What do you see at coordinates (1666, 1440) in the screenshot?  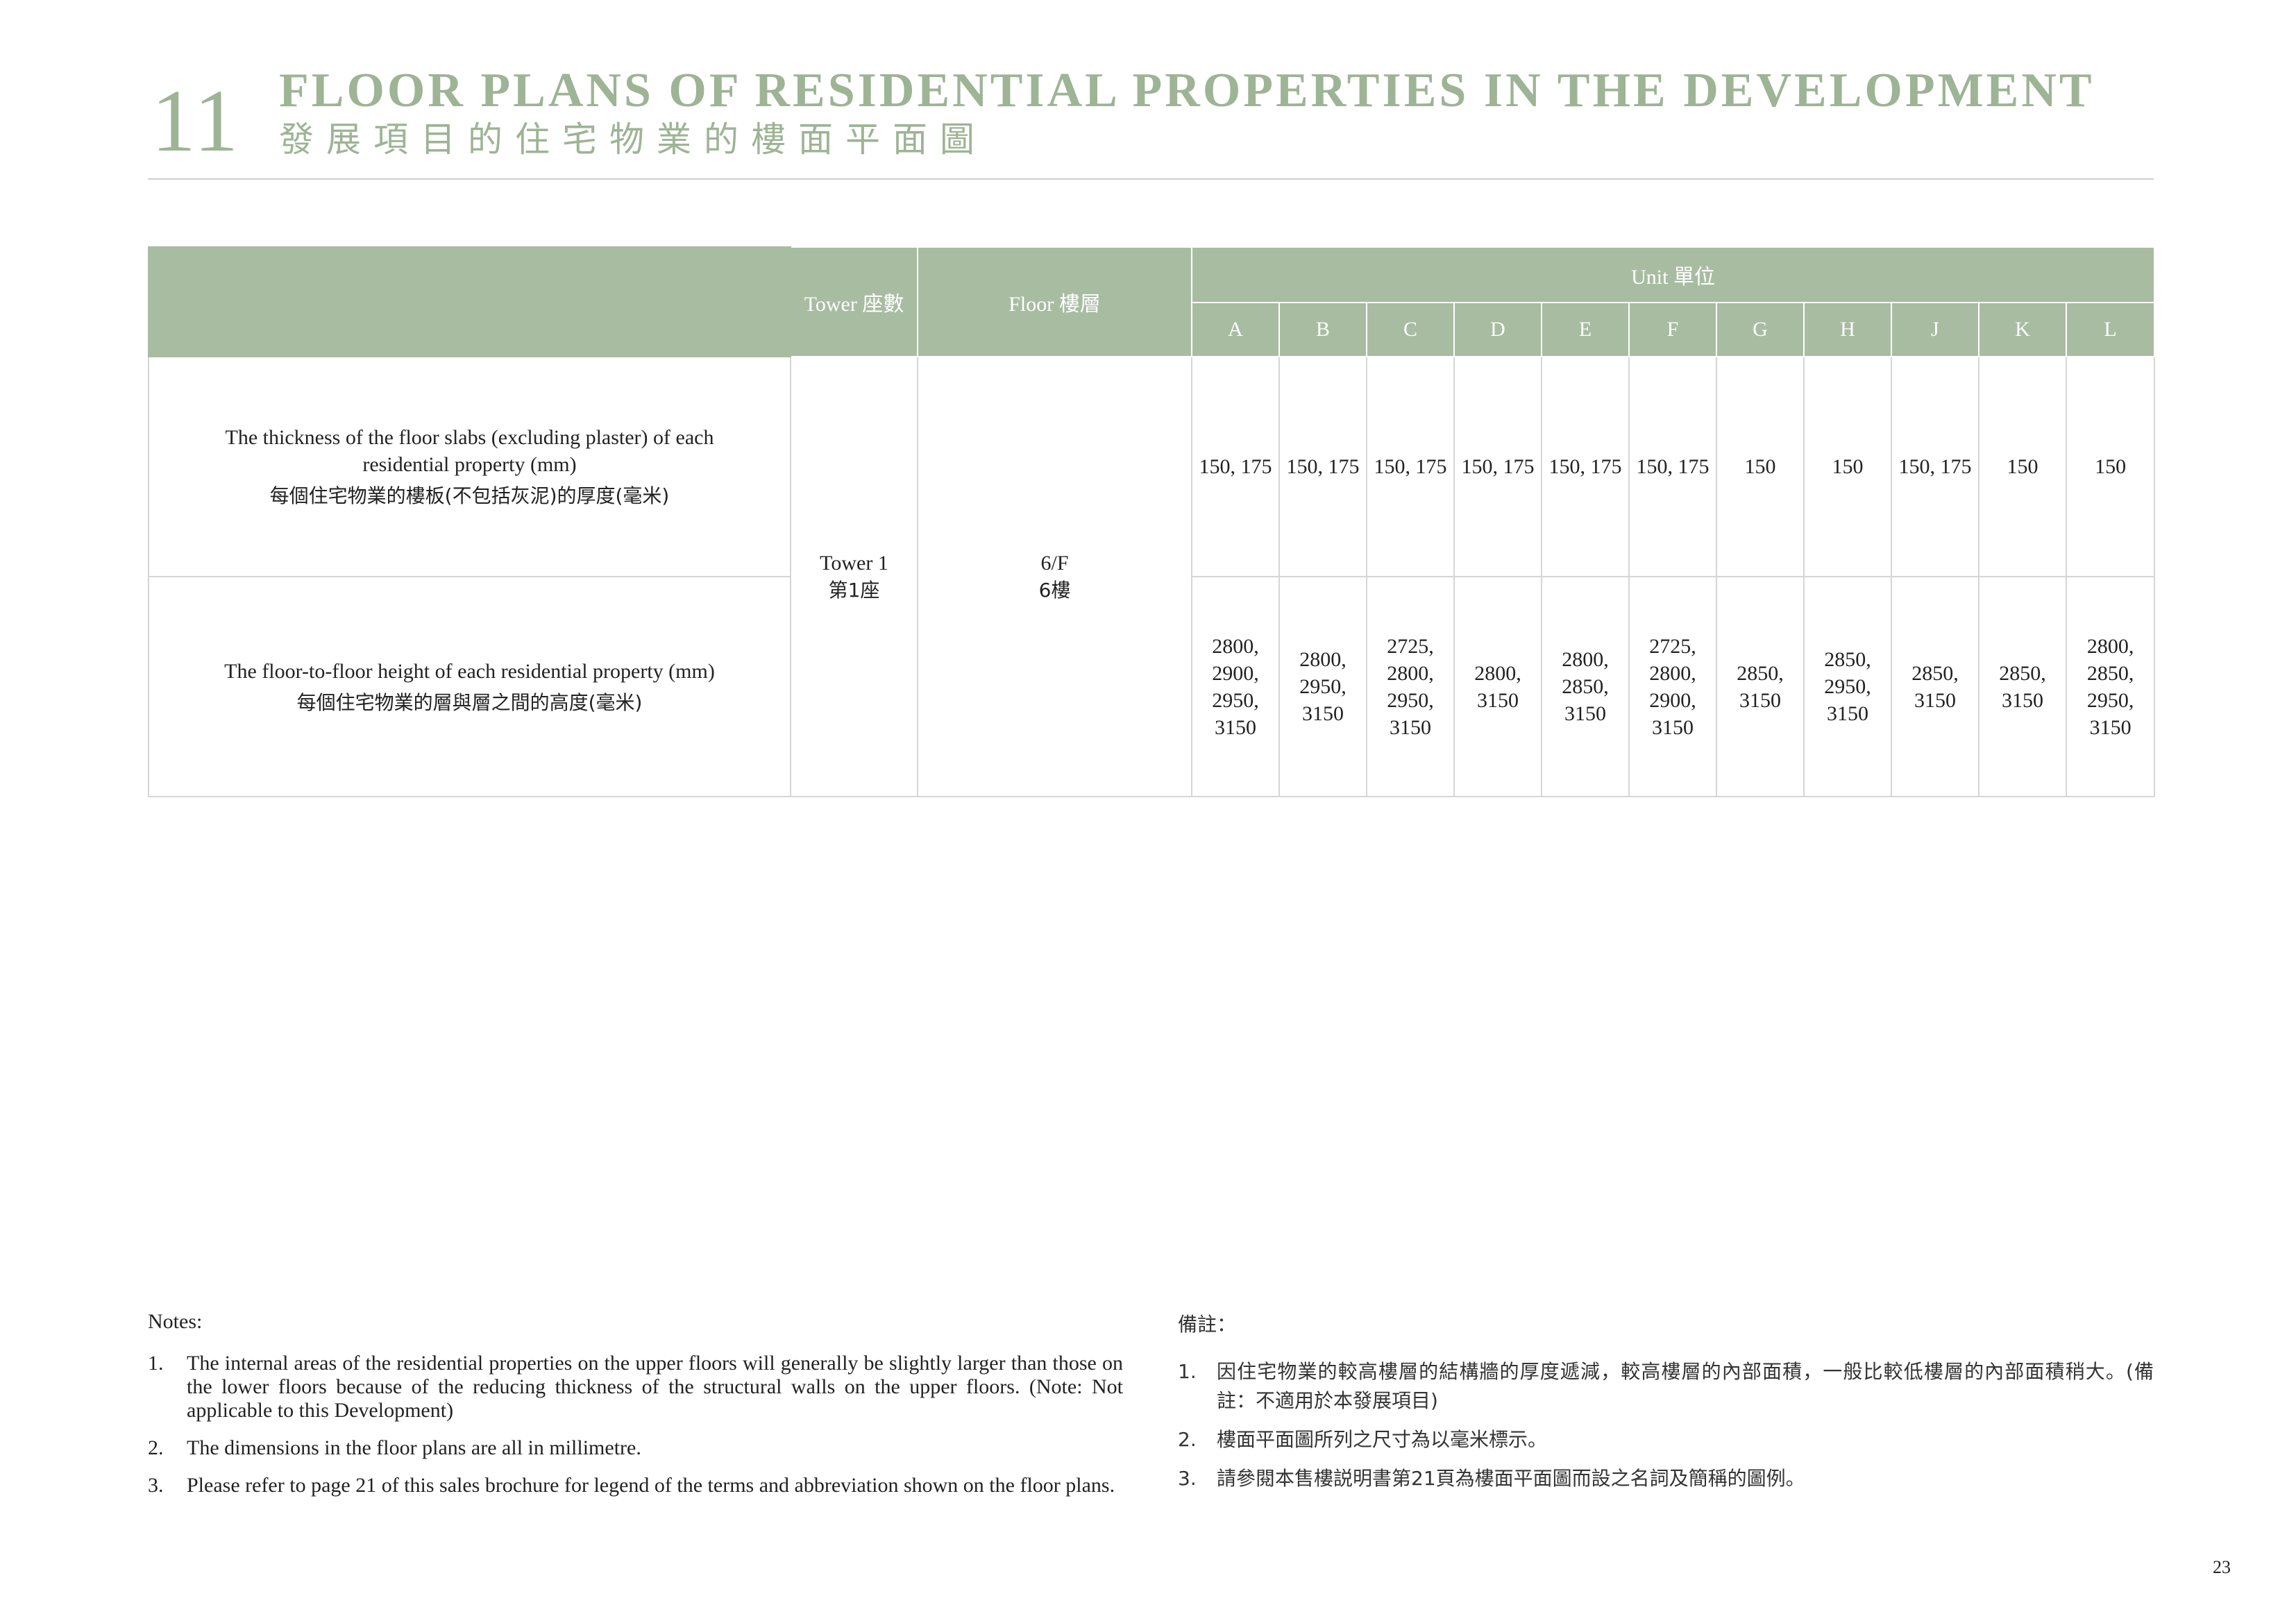 I see `note-item: 2. 樓面平面圖所列之尺寸為以毫米標示。` at bounding box center [1666, 1440].